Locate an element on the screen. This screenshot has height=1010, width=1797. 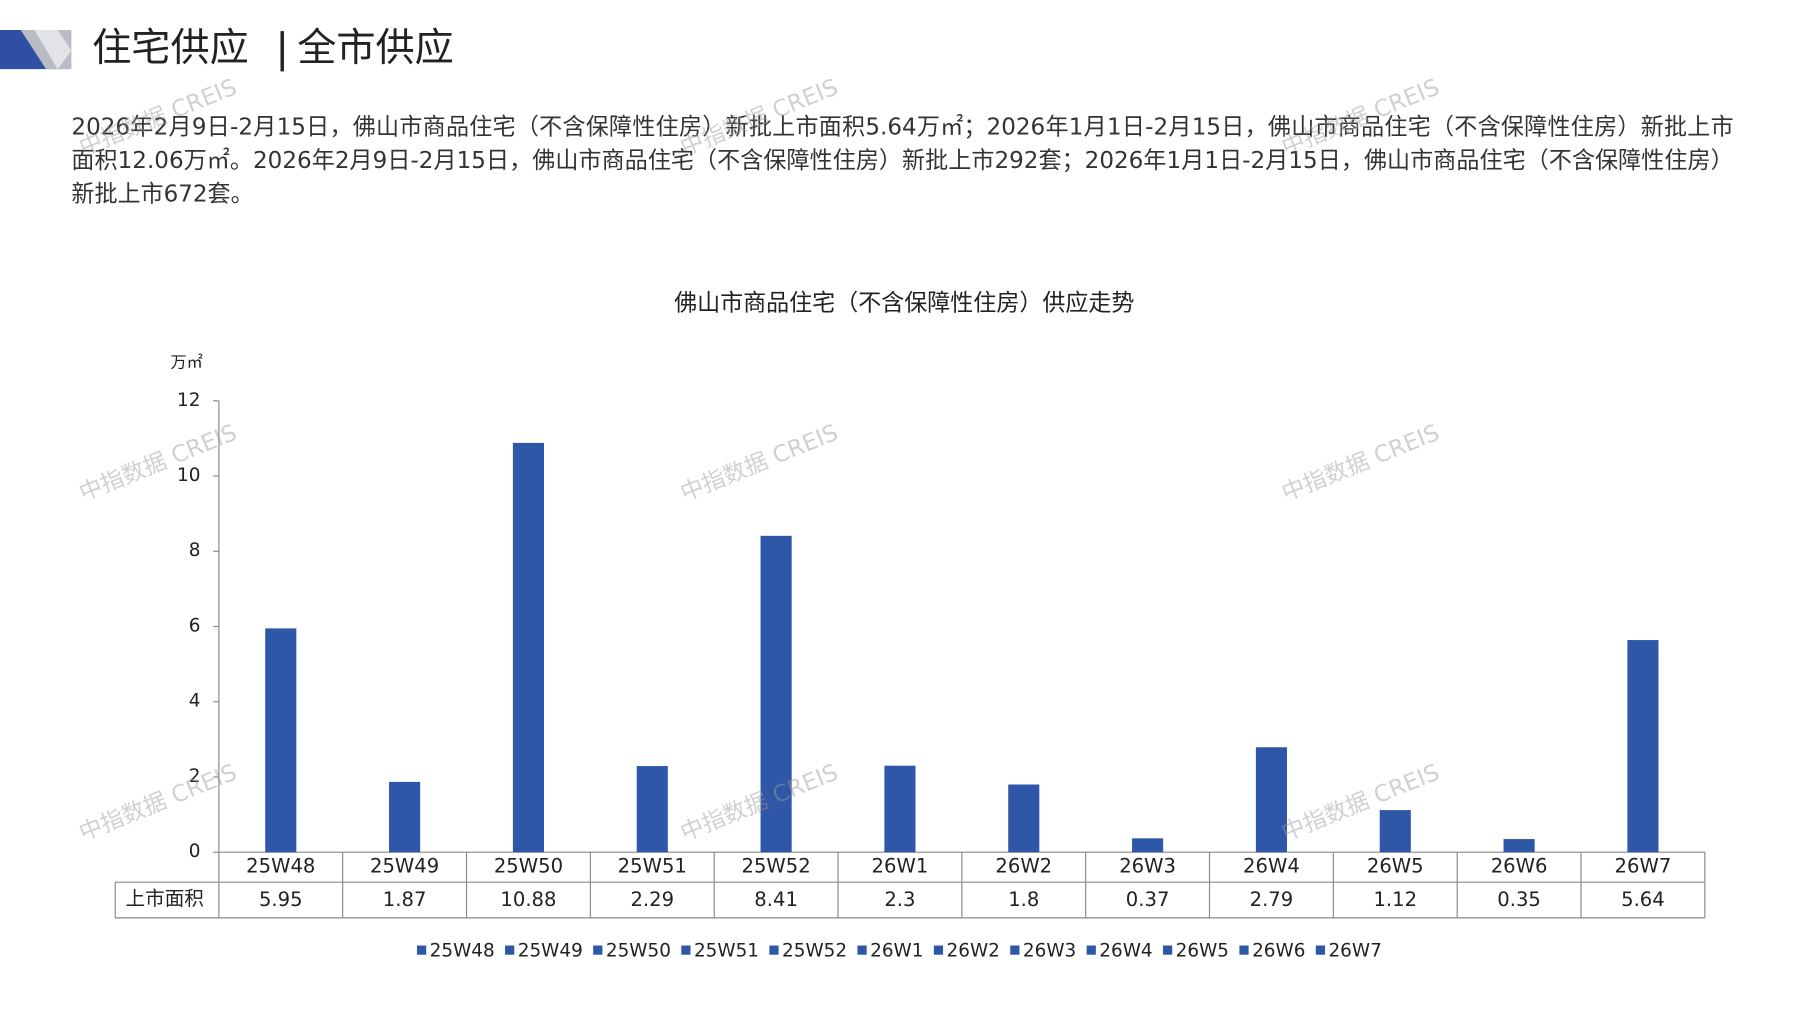
header: 住宅供应 全市供应 is located at coordinates (227, 49).